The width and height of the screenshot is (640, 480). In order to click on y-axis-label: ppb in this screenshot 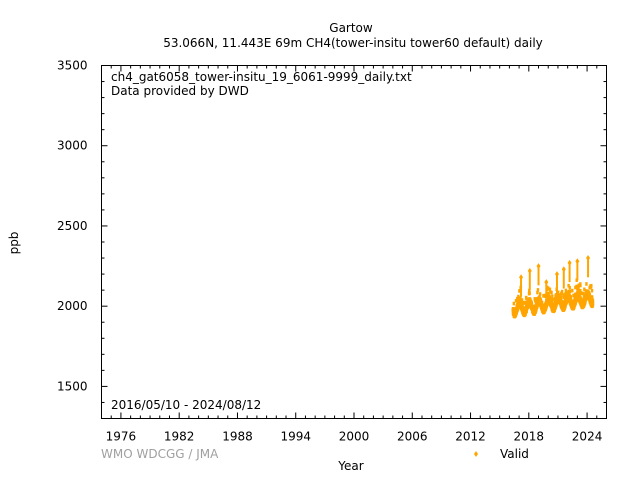, I will do `click(14, 243)`.